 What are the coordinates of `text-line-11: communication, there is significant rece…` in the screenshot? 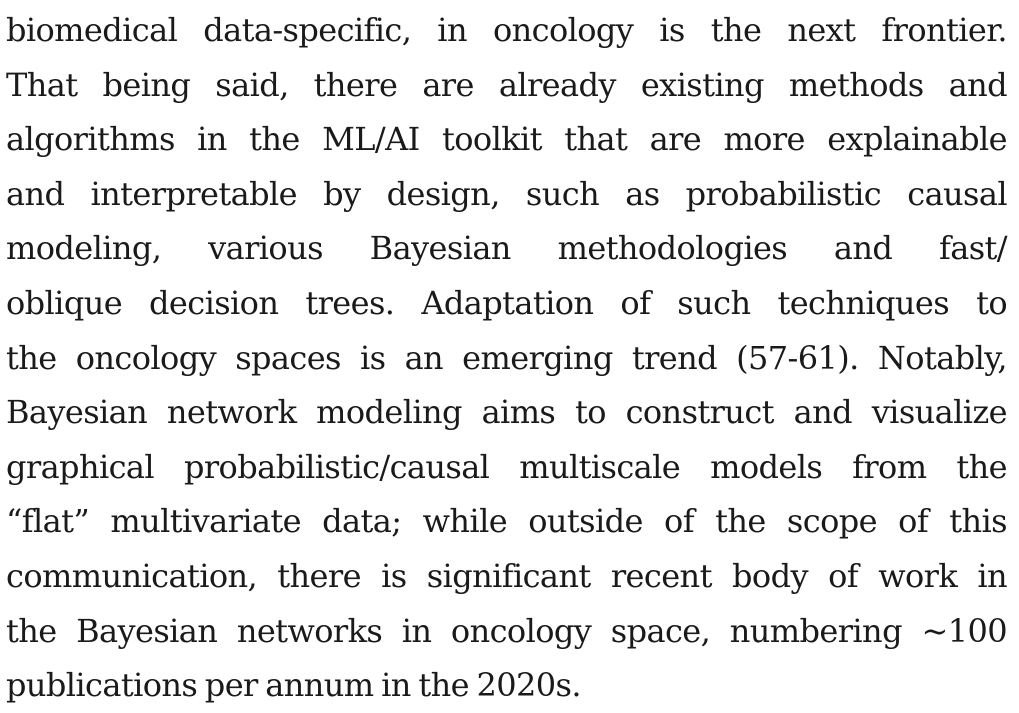 It's located at (507, 575).